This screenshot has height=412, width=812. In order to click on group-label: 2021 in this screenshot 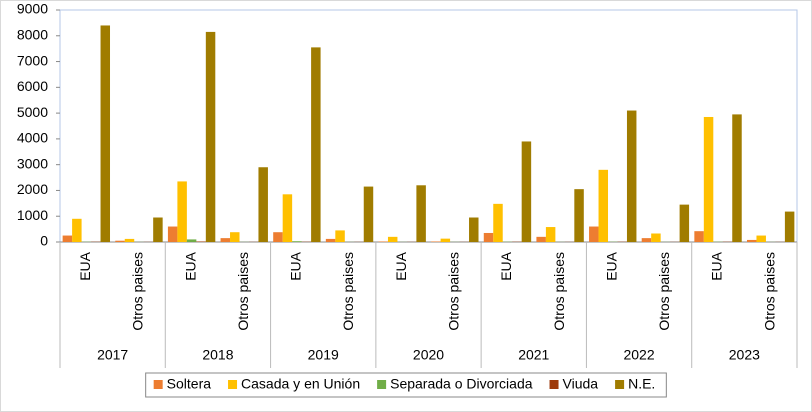, I will do `click(533, 355)`.